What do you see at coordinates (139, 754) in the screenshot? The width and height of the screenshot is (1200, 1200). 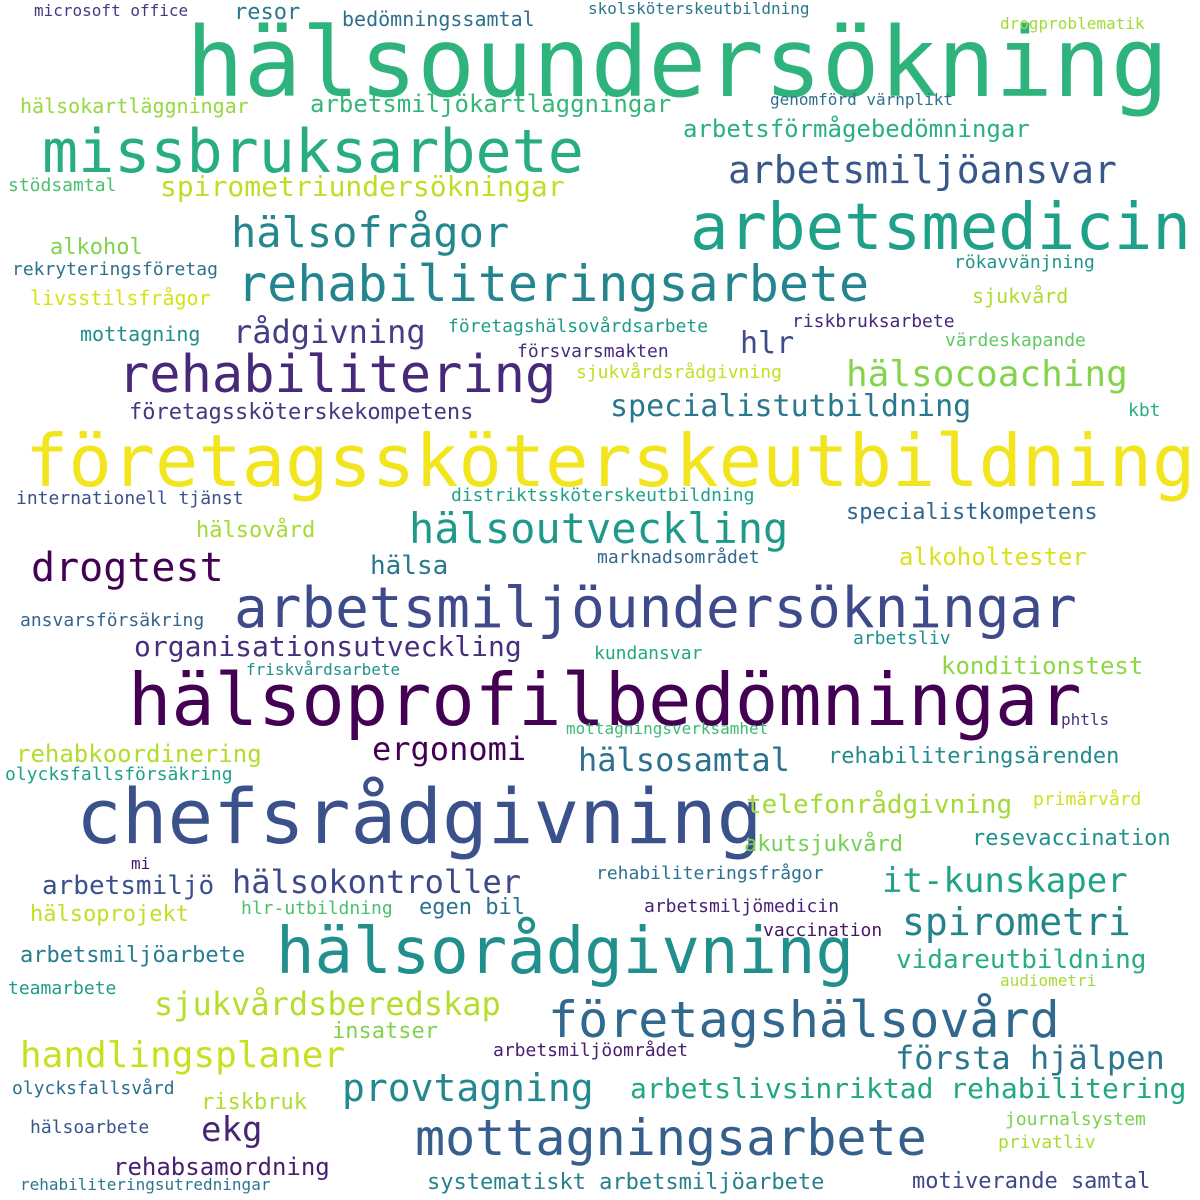 I see `word: rehabkoordinering` at bounding box center [139, 754].